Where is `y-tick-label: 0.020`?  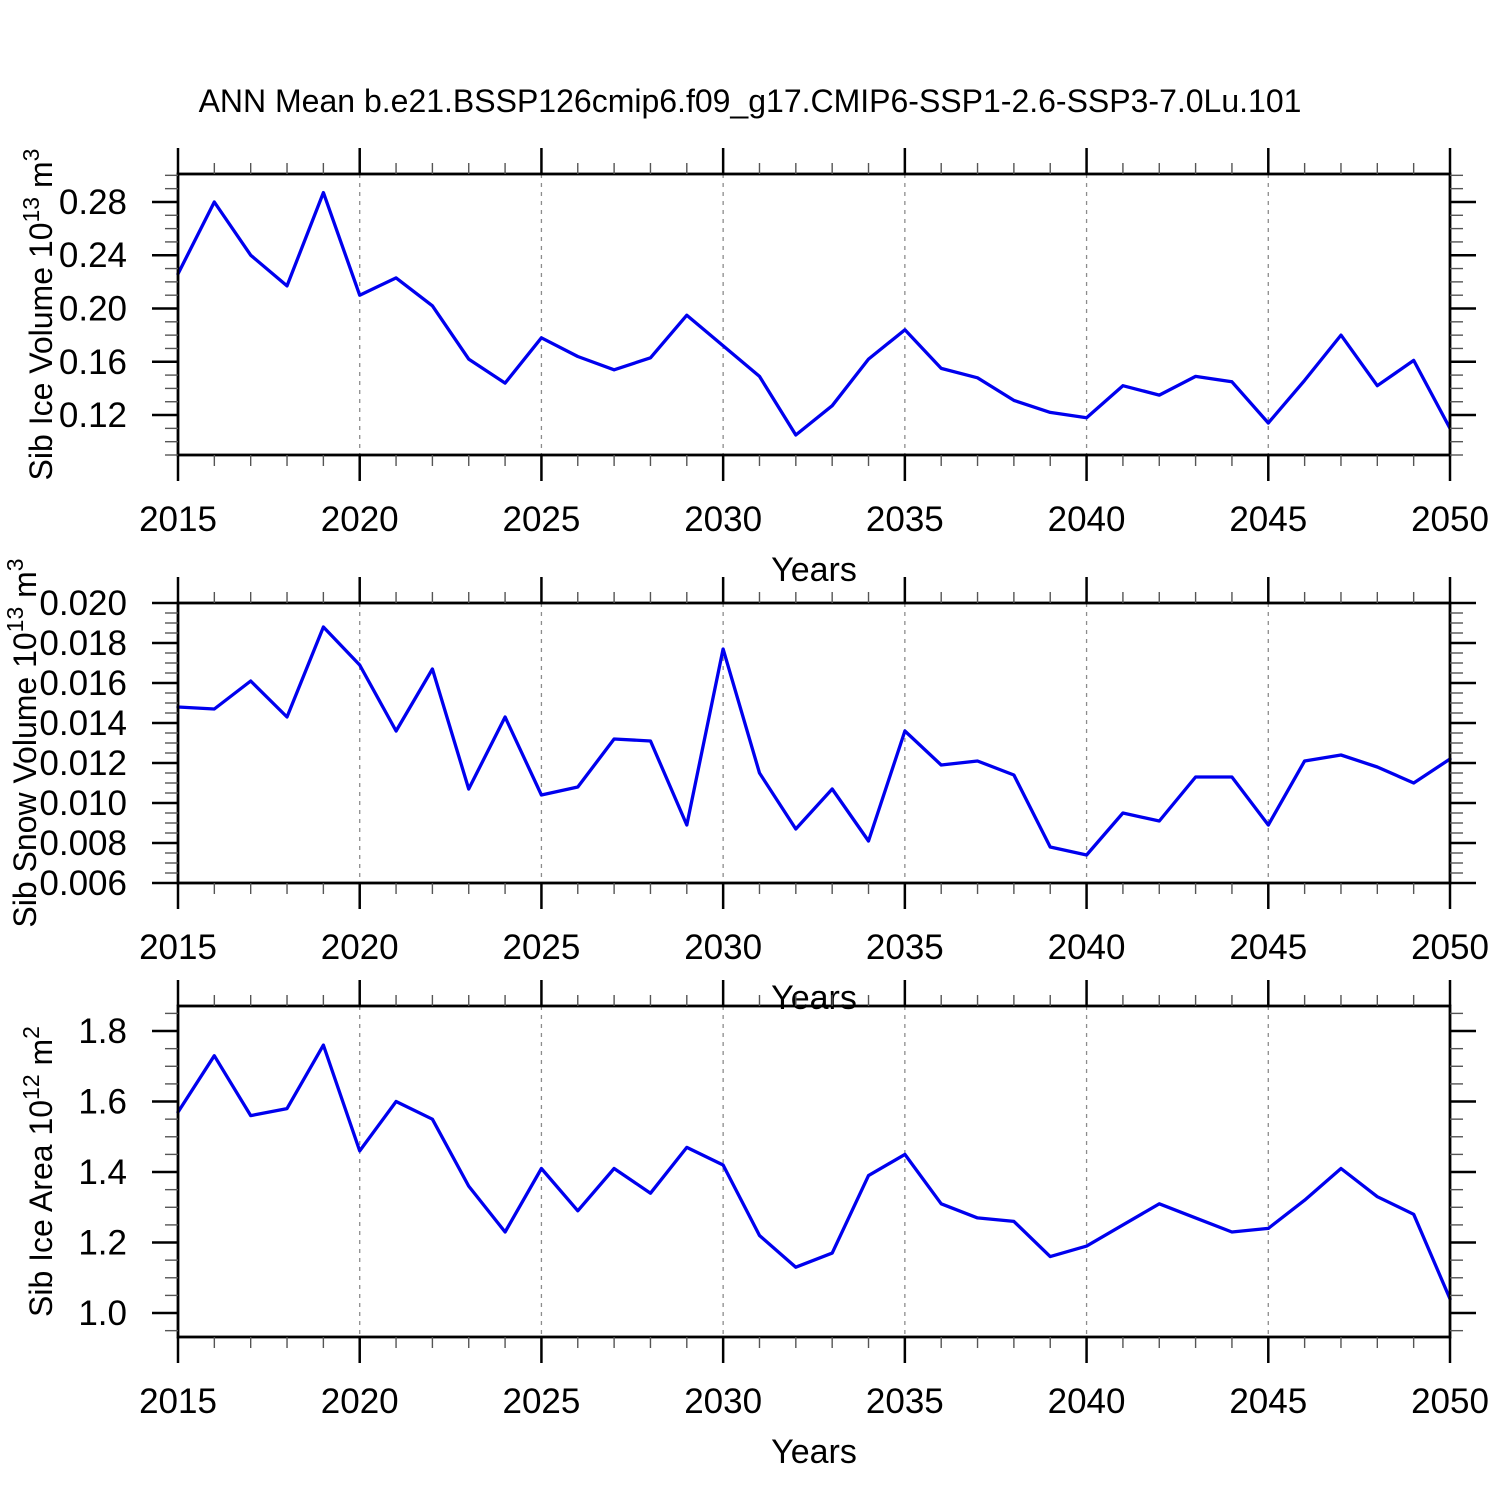 y-tick-label: 0.020 is located at coordinates (83, 603).